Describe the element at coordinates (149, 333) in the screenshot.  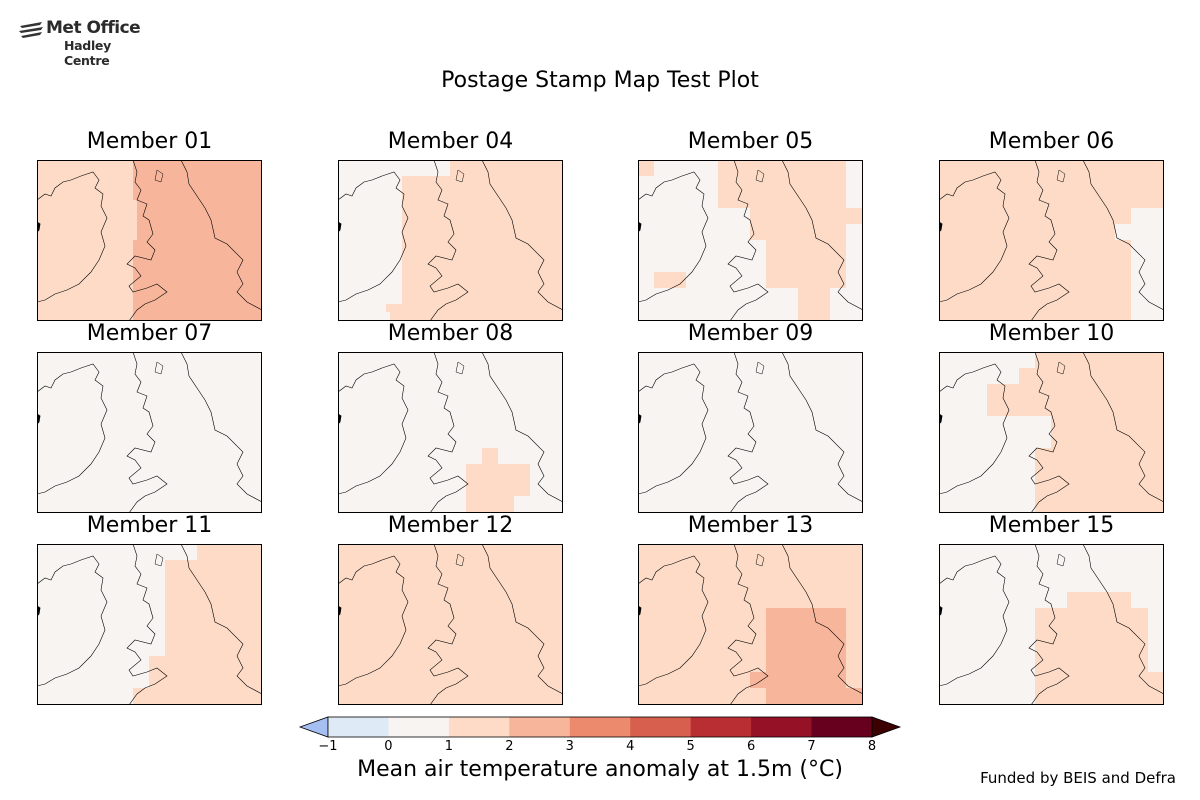
I see `panel-title: Member 07` at that location.